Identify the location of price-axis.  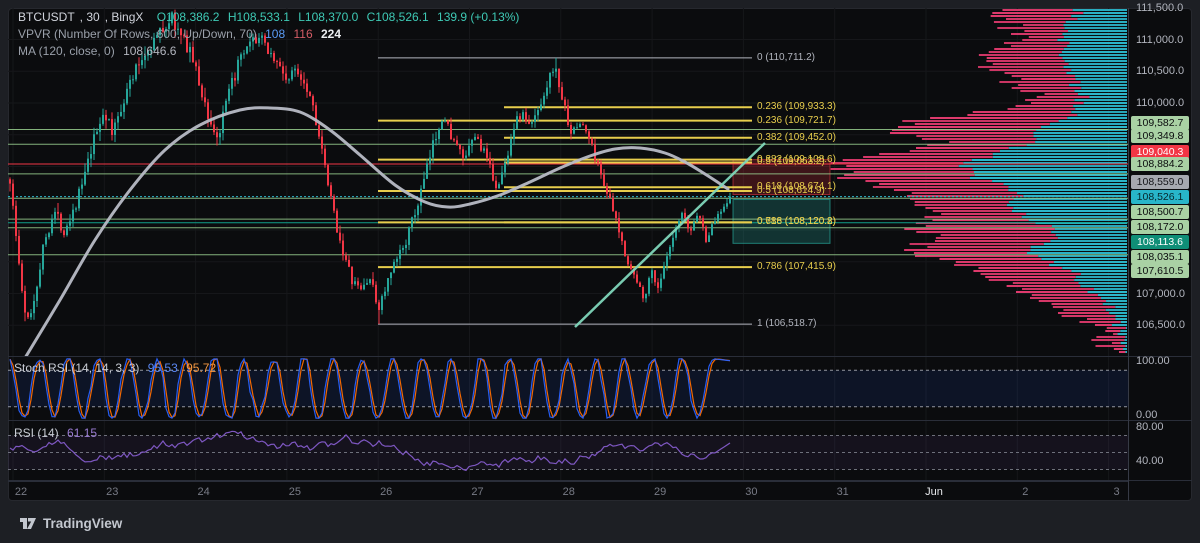
(1160, 254).